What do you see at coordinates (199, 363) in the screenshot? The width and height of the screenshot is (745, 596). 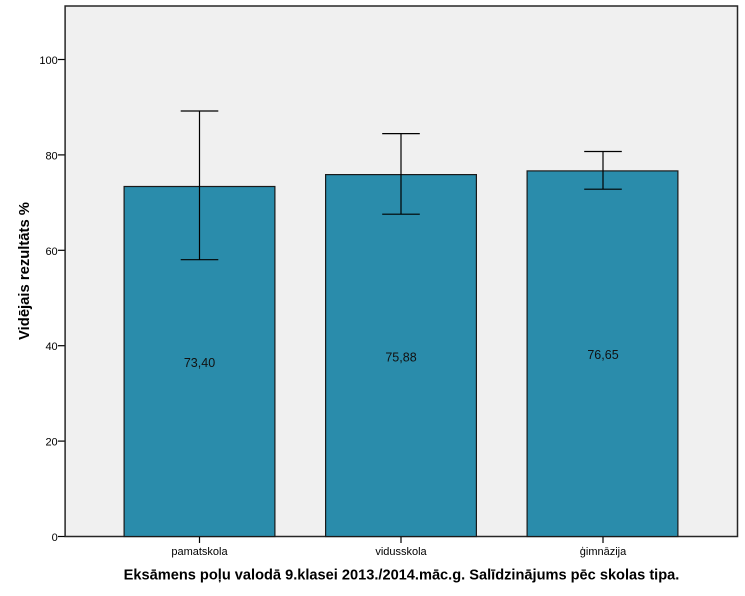 I see `svg-text: 73,40` at bounding box center [199, 363].